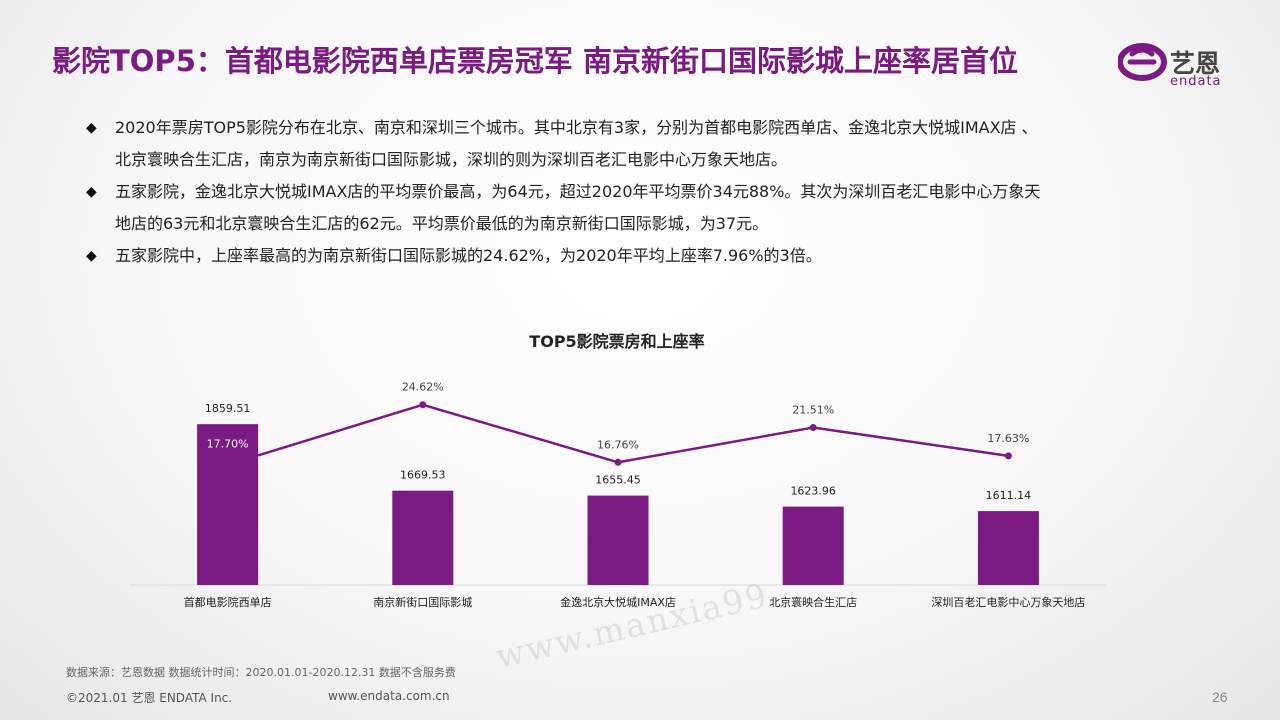 Image resolution: width=1280 pixels, height=720 pixels. Describe the element at coordinates (149, 698) in the screenshot. I see `copyright-text: ©2021.01 艺恩 ENDATA Inc.` at that location.